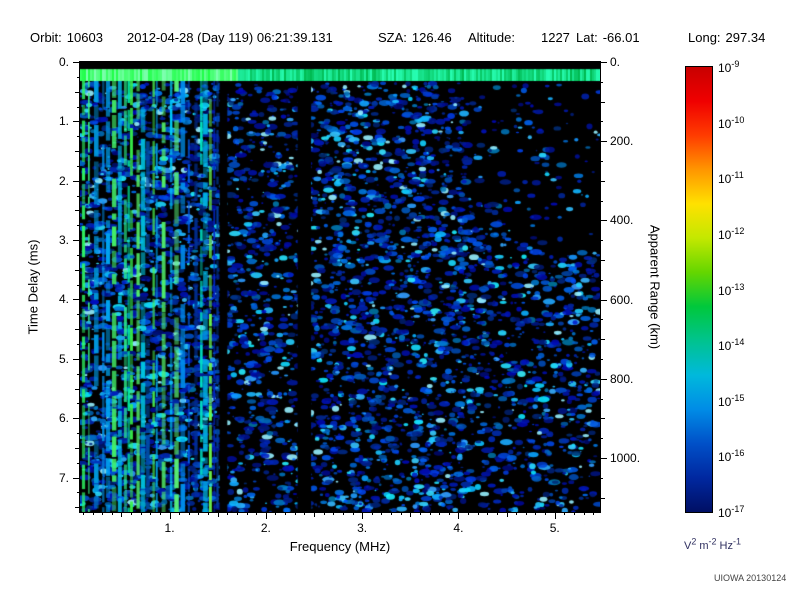 The width and height of the screenshot is (800, 600). I want to click on colorbar-unit: V2 m-2 Hz-1, so click(739, 544).